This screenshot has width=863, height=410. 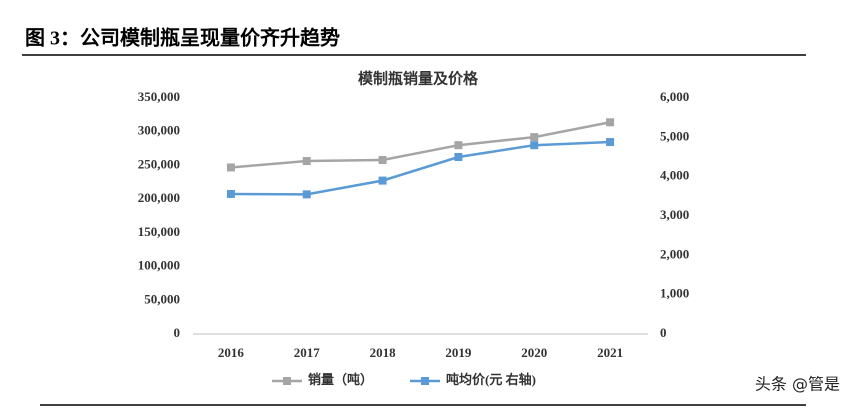 What do you see at coordinates (418, 78) in the screenshot?
I see `chart-title: 模制瓶销量及价格` at bounding box center [418, 78].